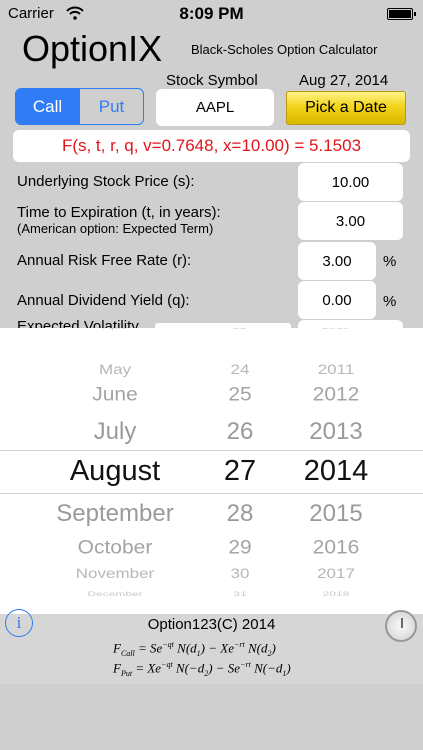 This screenshot has width=423, height=750. What do you see at coordinates (390, 261) in the screenshot?
I see `risk-free-unit: %` at bounding box center [390, 261].